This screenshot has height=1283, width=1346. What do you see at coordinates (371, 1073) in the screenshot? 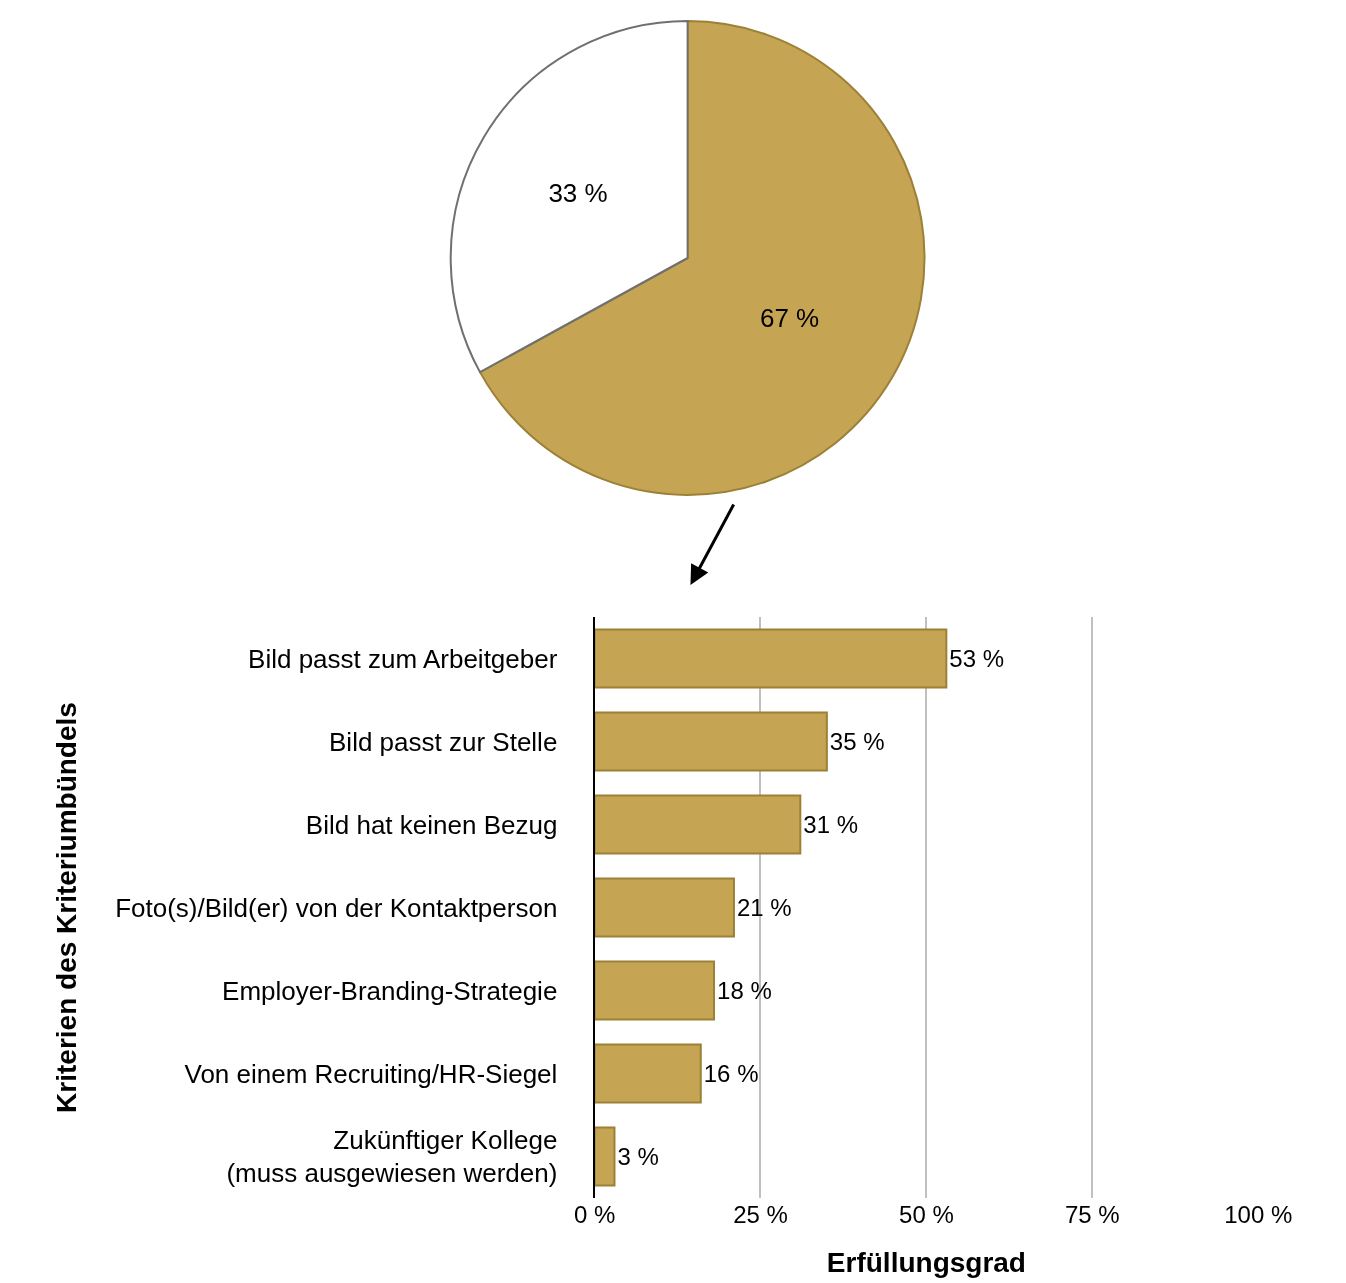
I see `y-tick-label: Von einem Recruiting/HR-Siegel` at bounding box center [371, 1073].